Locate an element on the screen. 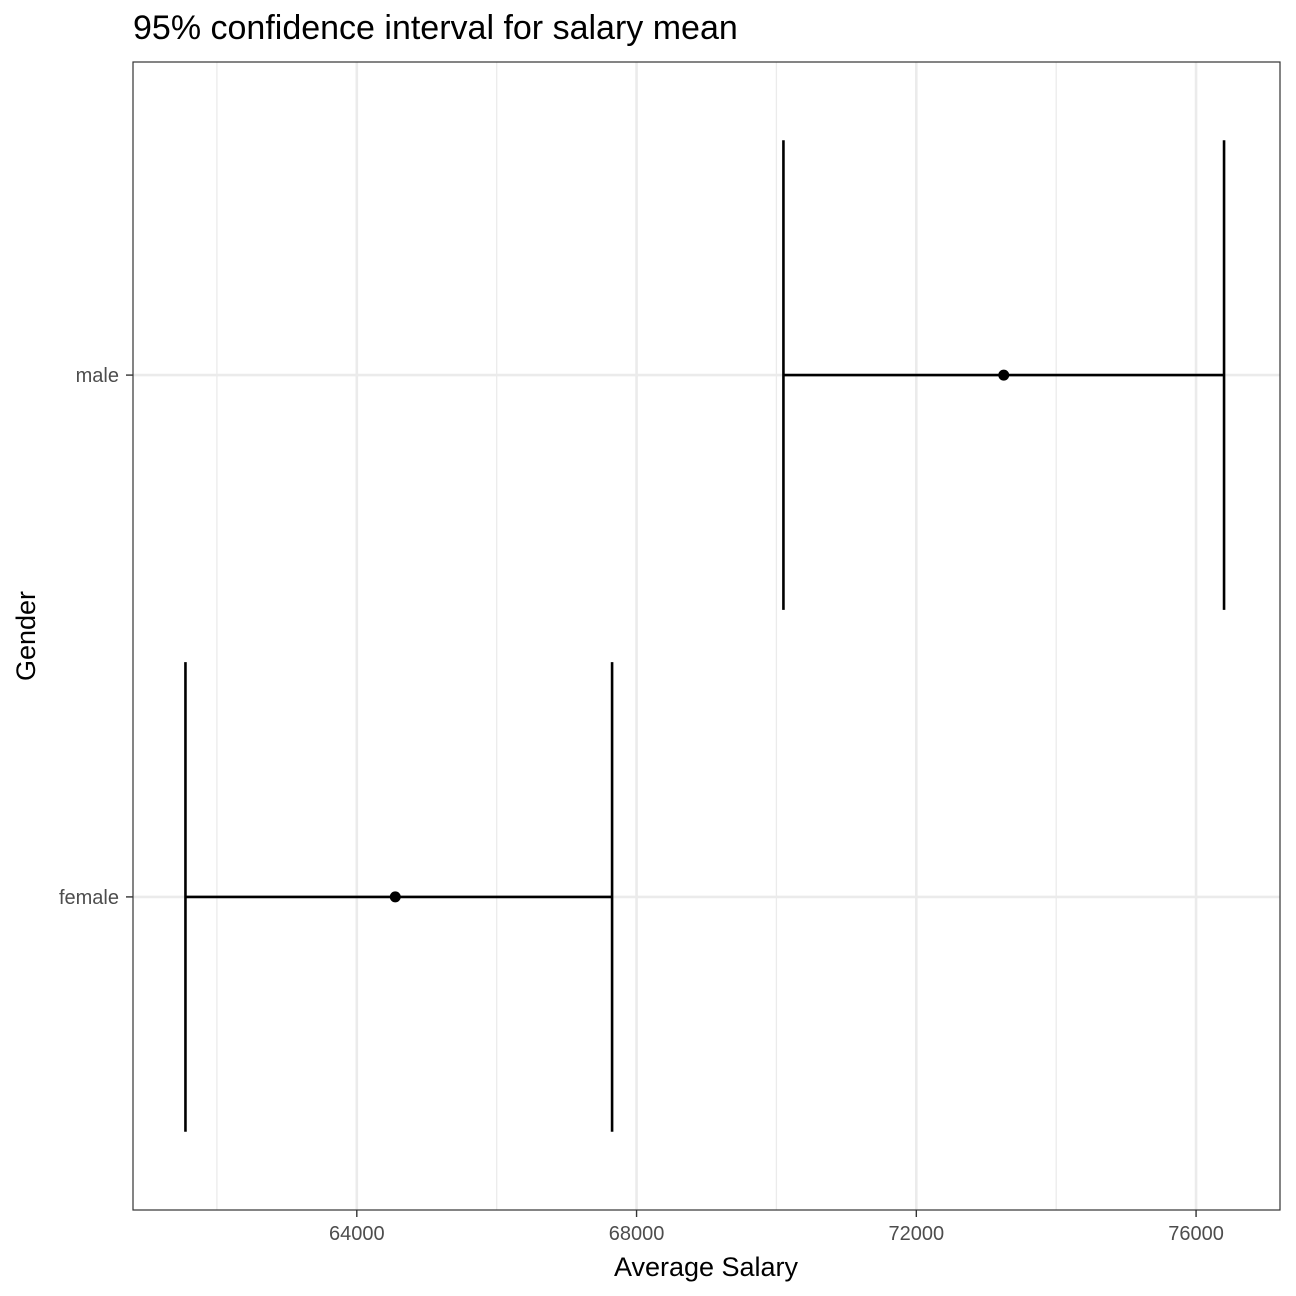  y-axis: female male is located at coordinates (96, 637).